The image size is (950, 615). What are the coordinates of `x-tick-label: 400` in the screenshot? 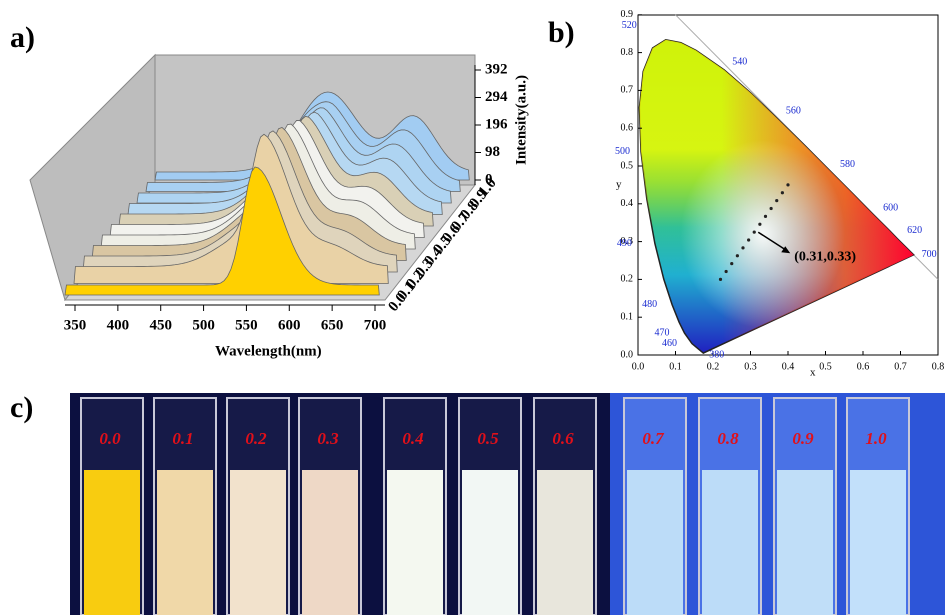 It's located at (118, 325).